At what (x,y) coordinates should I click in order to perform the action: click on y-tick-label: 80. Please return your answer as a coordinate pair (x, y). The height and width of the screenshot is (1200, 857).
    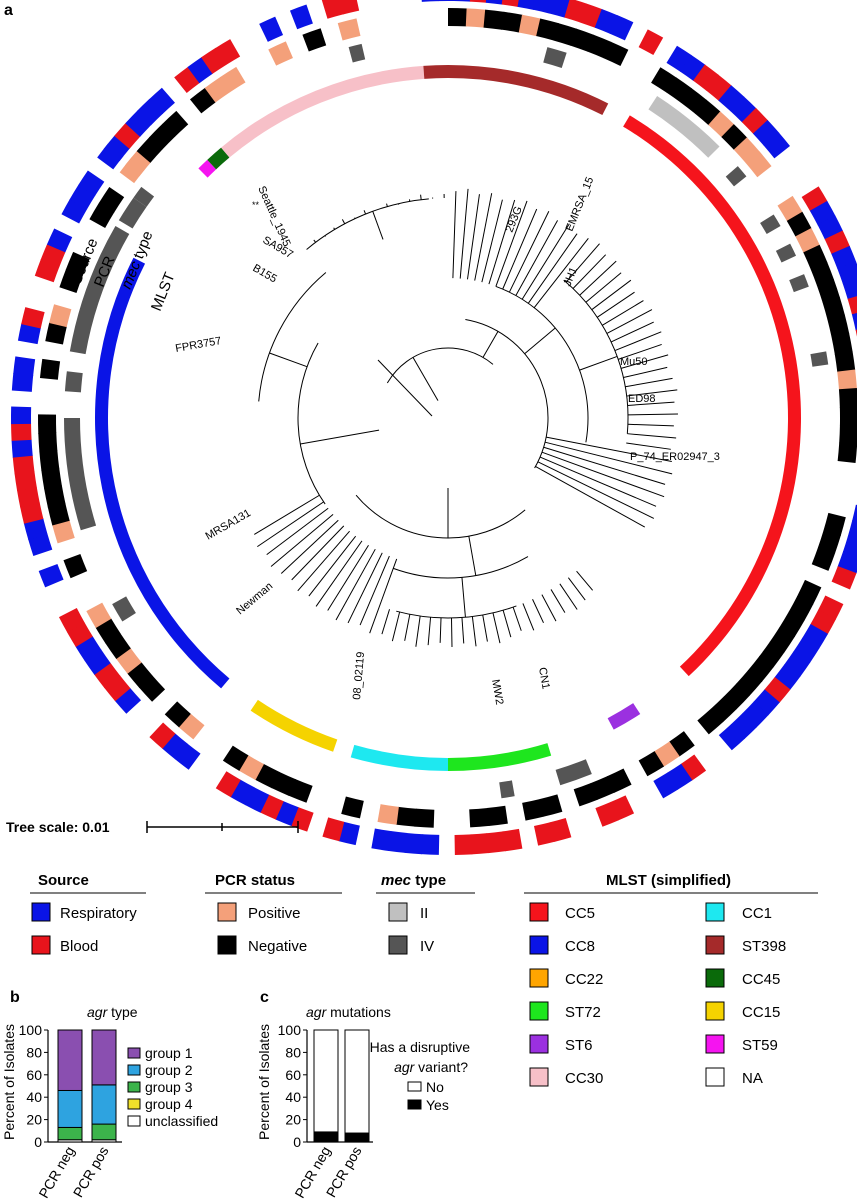
    Looking at the image, I should click on (293, 1052).